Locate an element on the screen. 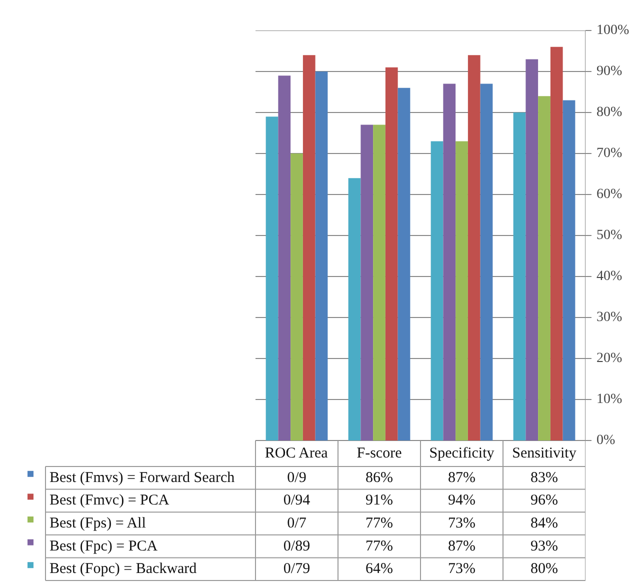 The height and width of the screenshot is (588, 641). data-label: 96% is located at coordinates (544, 500).